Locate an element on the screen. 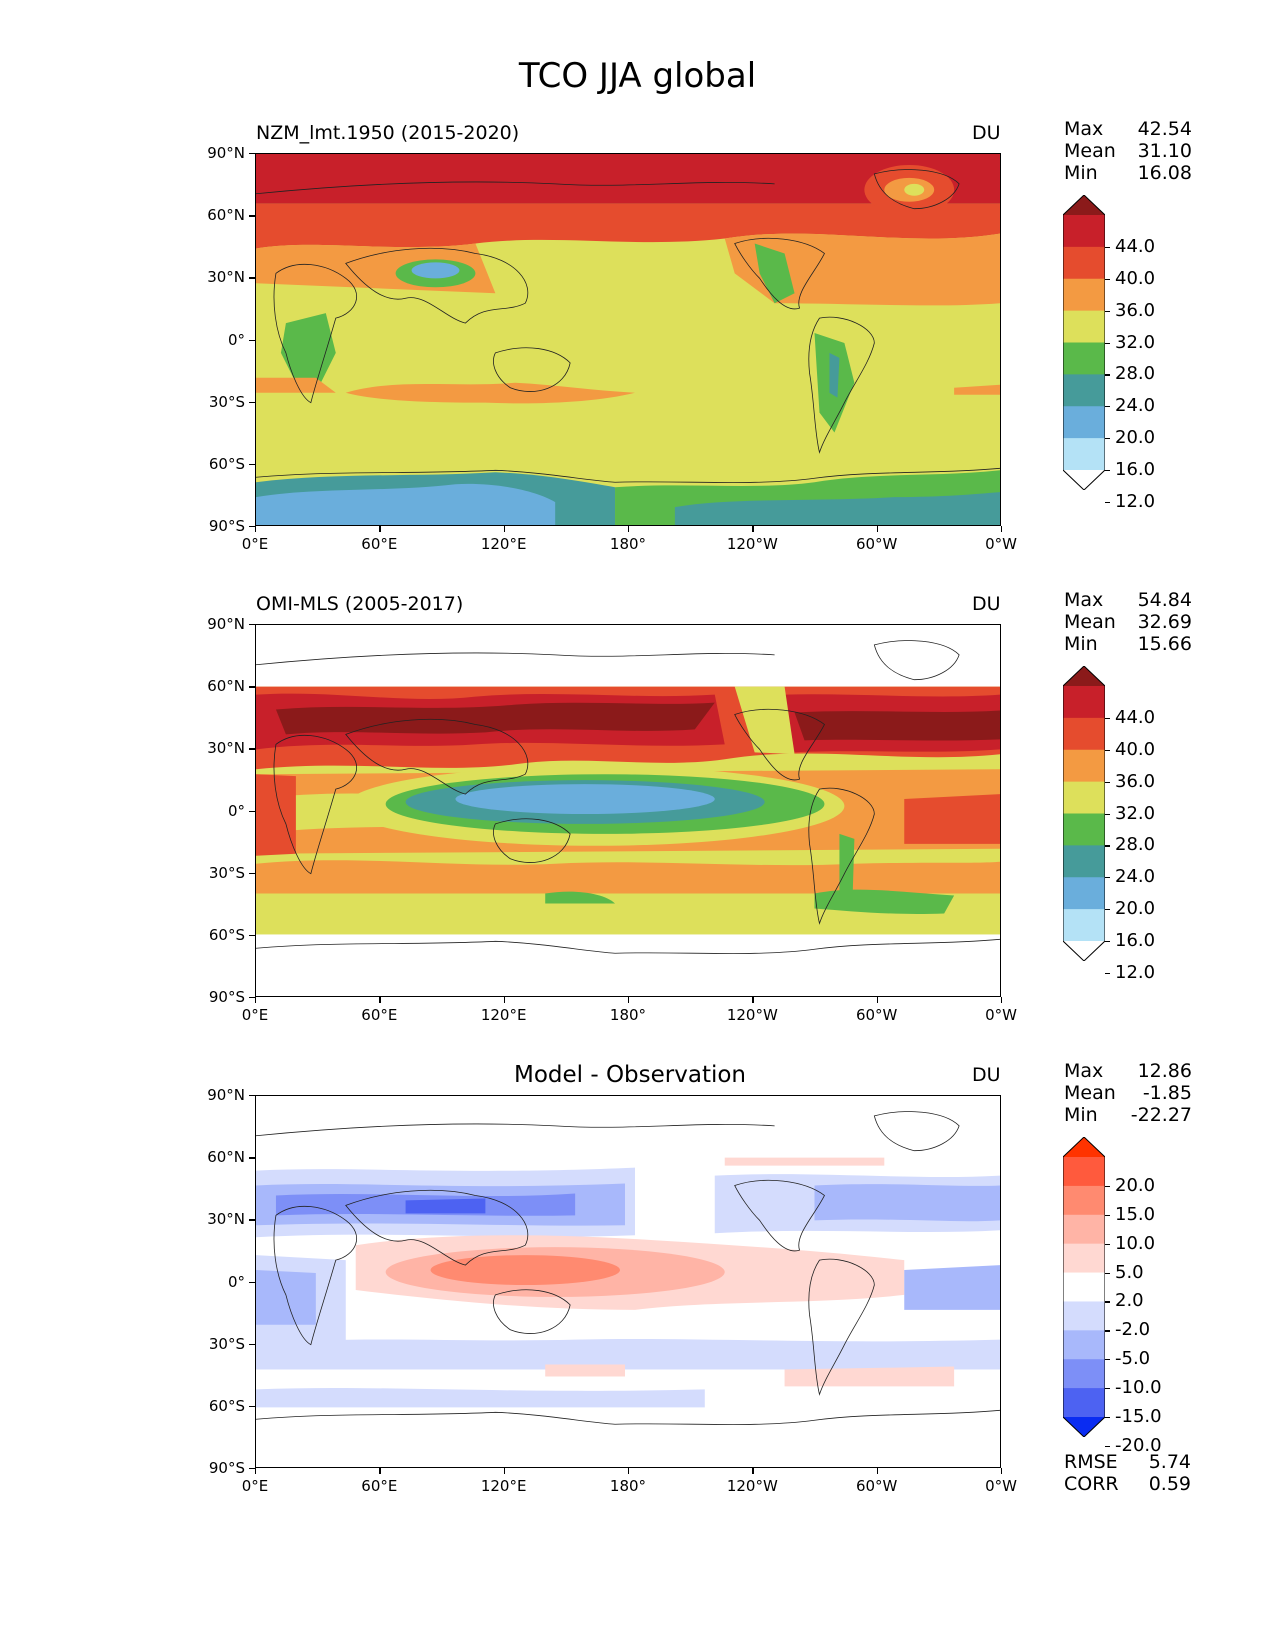 This screenshot has width=1275, height=1650. metrics-row: CORR 0.59 is located at coordinates (1127, 1484).